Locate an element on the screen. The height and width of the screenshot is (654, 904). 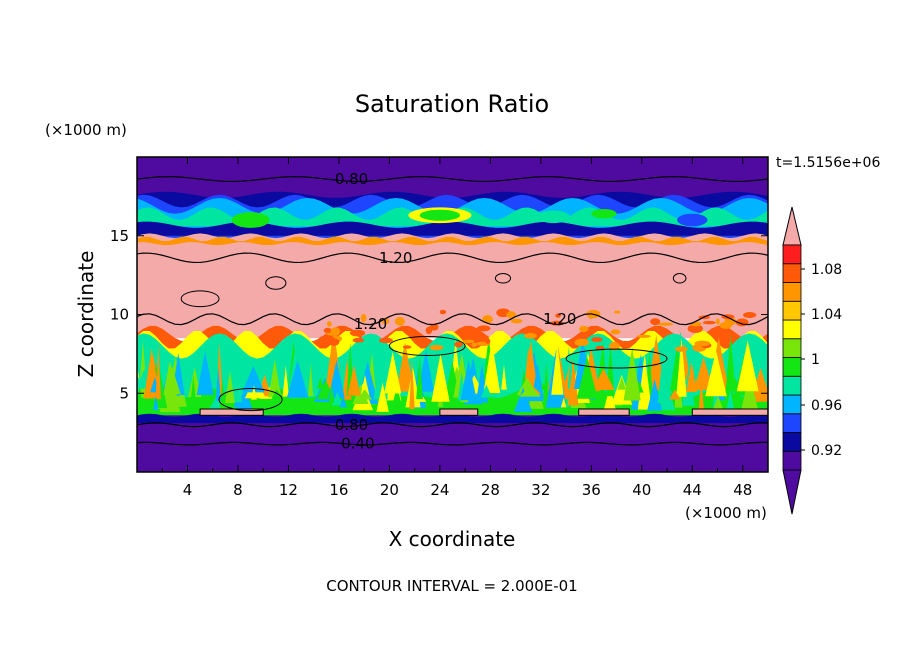
x-tick-label: 40 is located at coordinates (641, 490).